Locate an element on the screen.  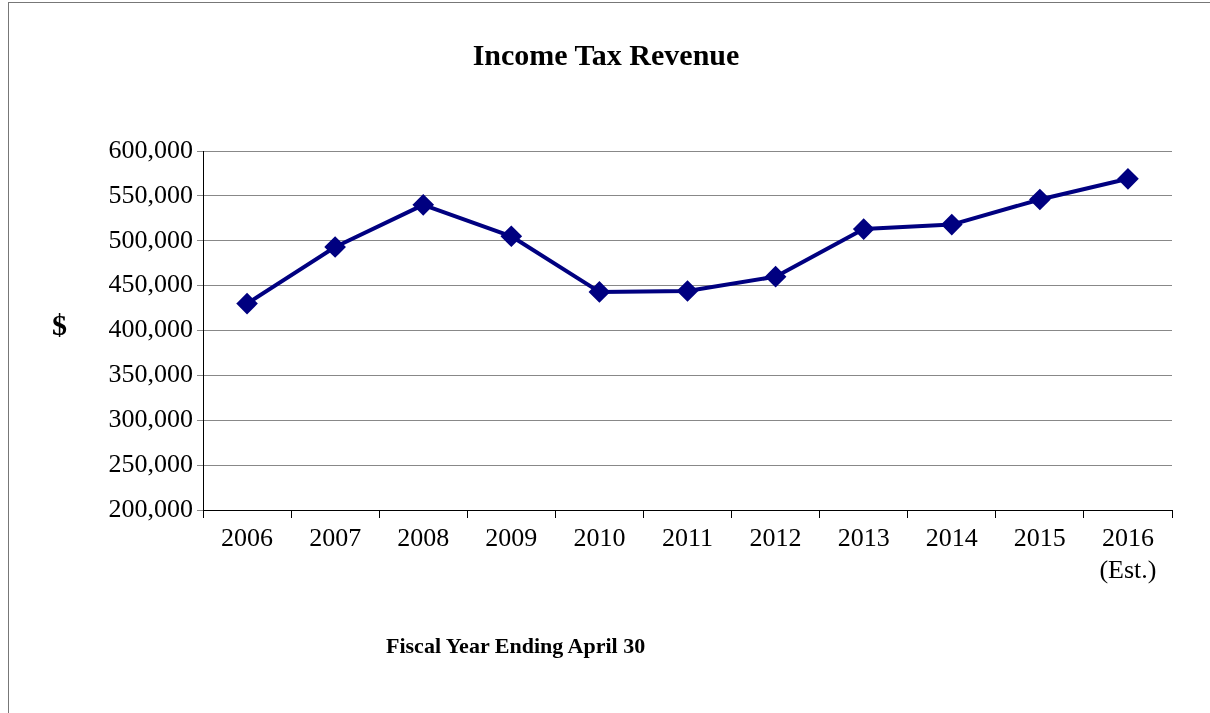
x-tick-label: 2008 is located at coordinates (423, 538).